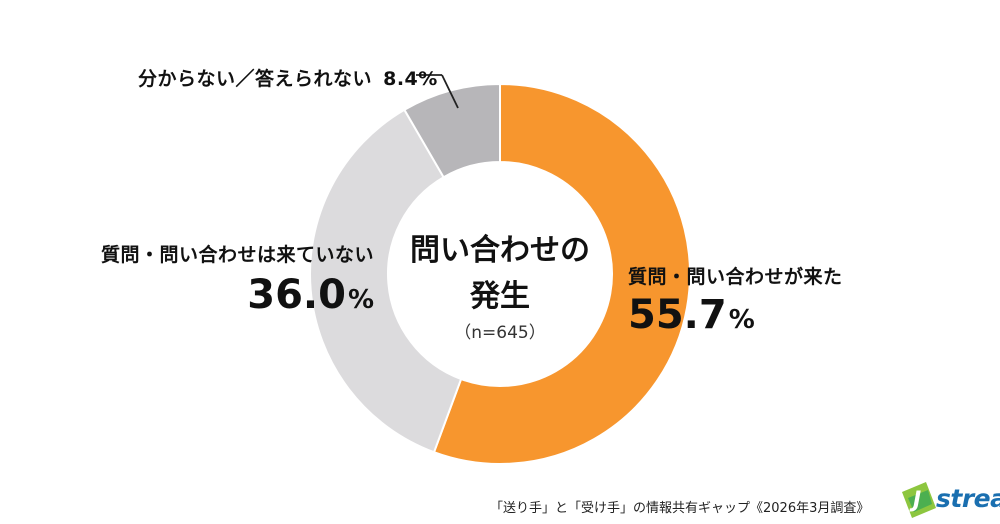 The height and width of the screenshot is (524, 1000). I want to click on slice-value: 36.0, so click(296, 295).